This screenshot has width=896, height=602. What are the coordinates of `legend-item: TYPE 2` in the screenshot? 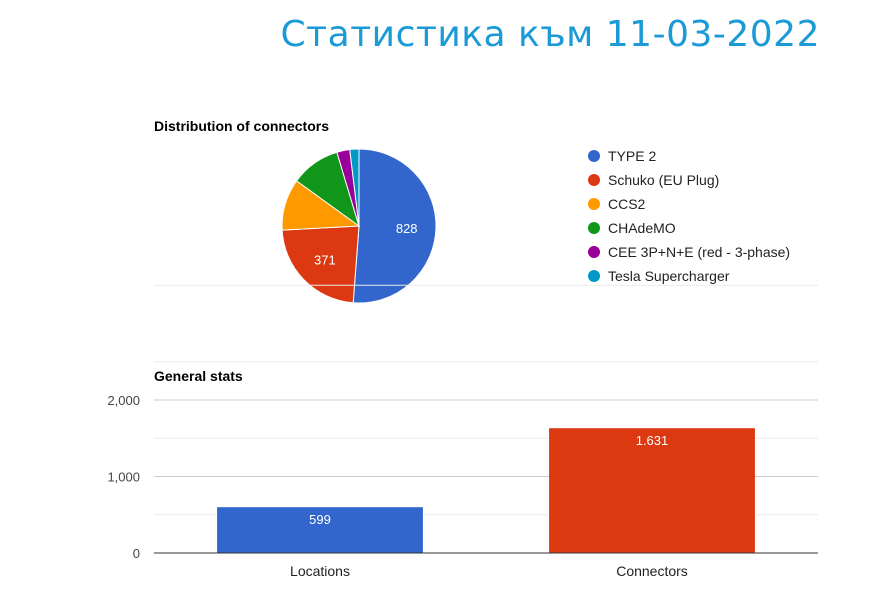 It's located at (622, 156).